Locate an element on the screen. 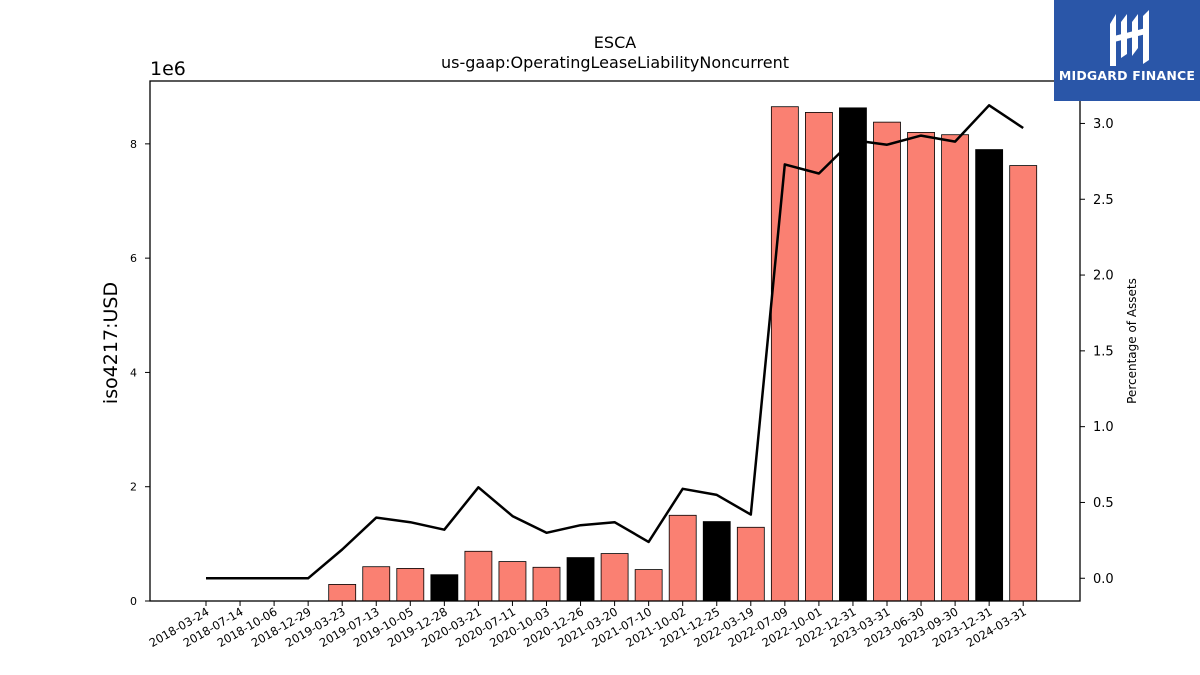 The height and width of the screenshot is (675, 1200). y-tick-label: 8 is located at coordinates (133, 144).